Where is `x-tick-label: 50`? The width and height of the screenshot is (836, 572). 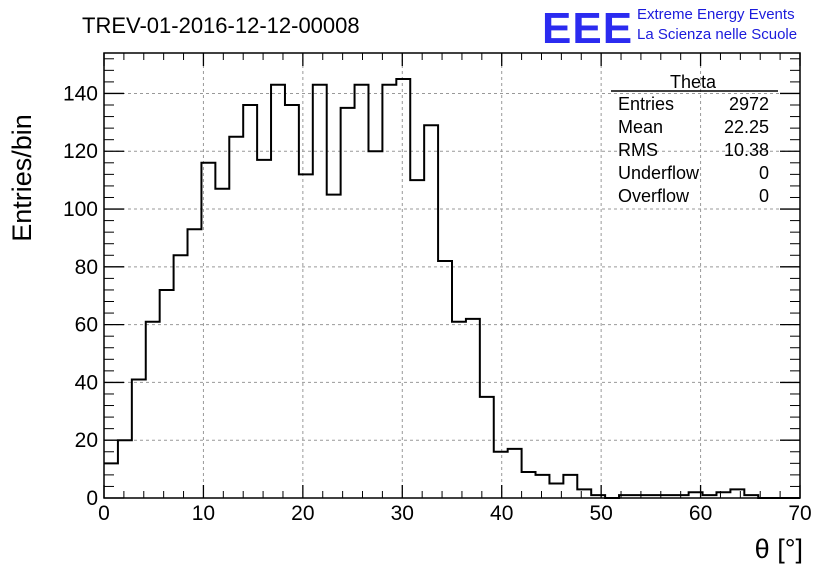 x-tick-label: 50 is located at coordinates (600, 513).